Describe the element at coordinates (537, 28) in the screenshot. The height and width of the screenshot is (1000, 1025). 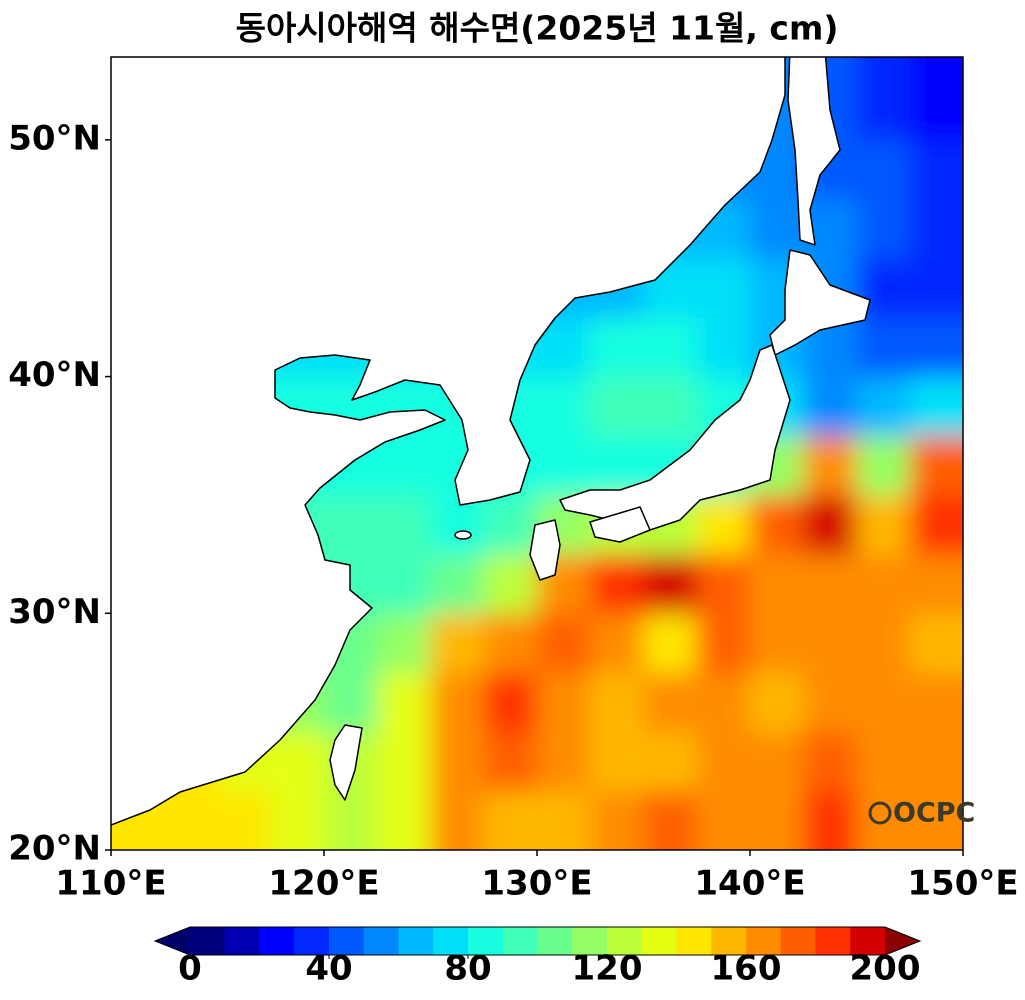
I see `map-title: 동아시아해역 해수면(2025년 11월, cm)` at that location.